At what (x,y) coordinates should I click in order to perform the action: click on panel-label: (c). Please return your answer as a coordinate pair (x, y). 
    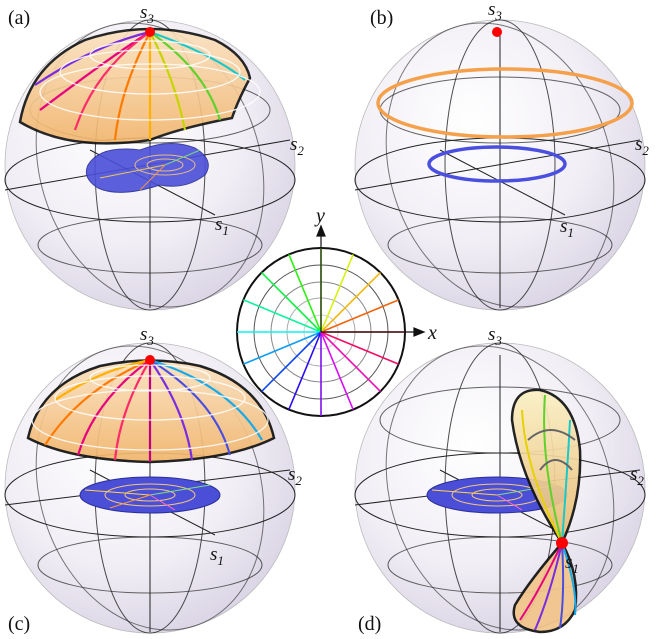
    Looking at the image, I should click on (19, 624).